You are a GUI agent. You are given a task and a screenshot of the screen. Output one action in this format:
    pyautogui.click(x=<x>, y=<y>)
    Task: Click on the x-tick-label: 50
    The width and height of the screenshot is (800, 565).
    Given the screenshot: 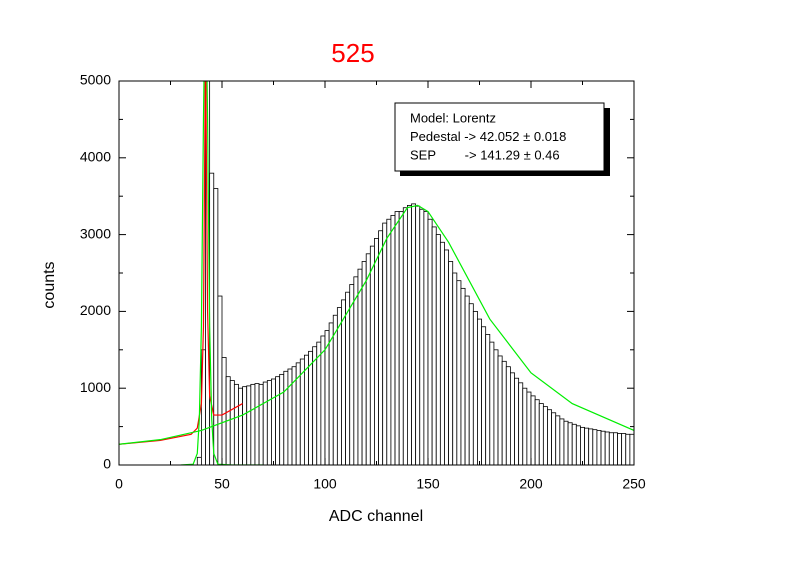 What is the action you would take?
    pyautogui.click(x=222, y=484)
    